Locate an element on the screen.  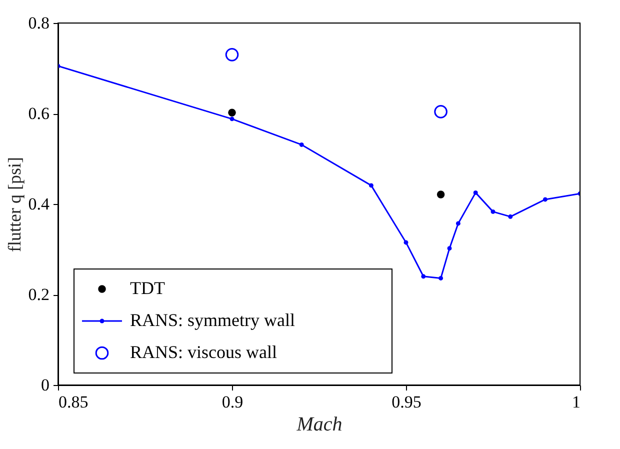
x-tick-label: 1 is located at coordinates (576, 402).